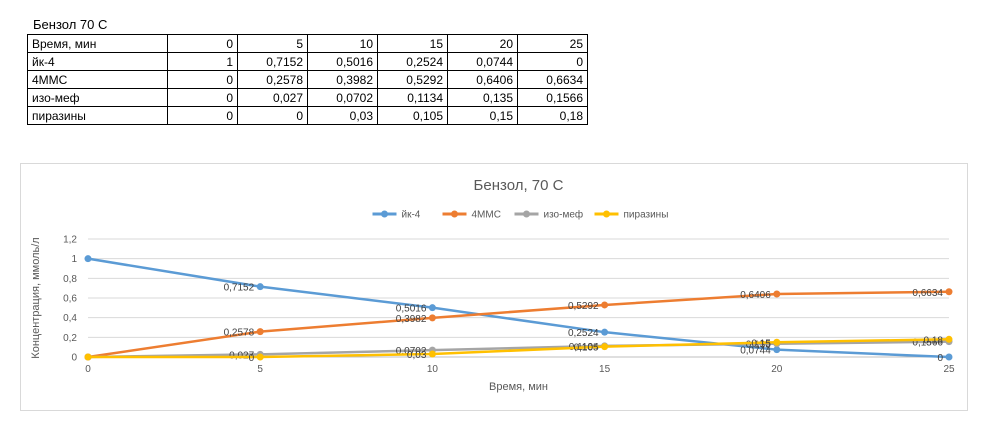  What do you see at coordinates (605, 369) in the screenshot?
I see `x-tick-label: 15` at bounding box center [605, 369].